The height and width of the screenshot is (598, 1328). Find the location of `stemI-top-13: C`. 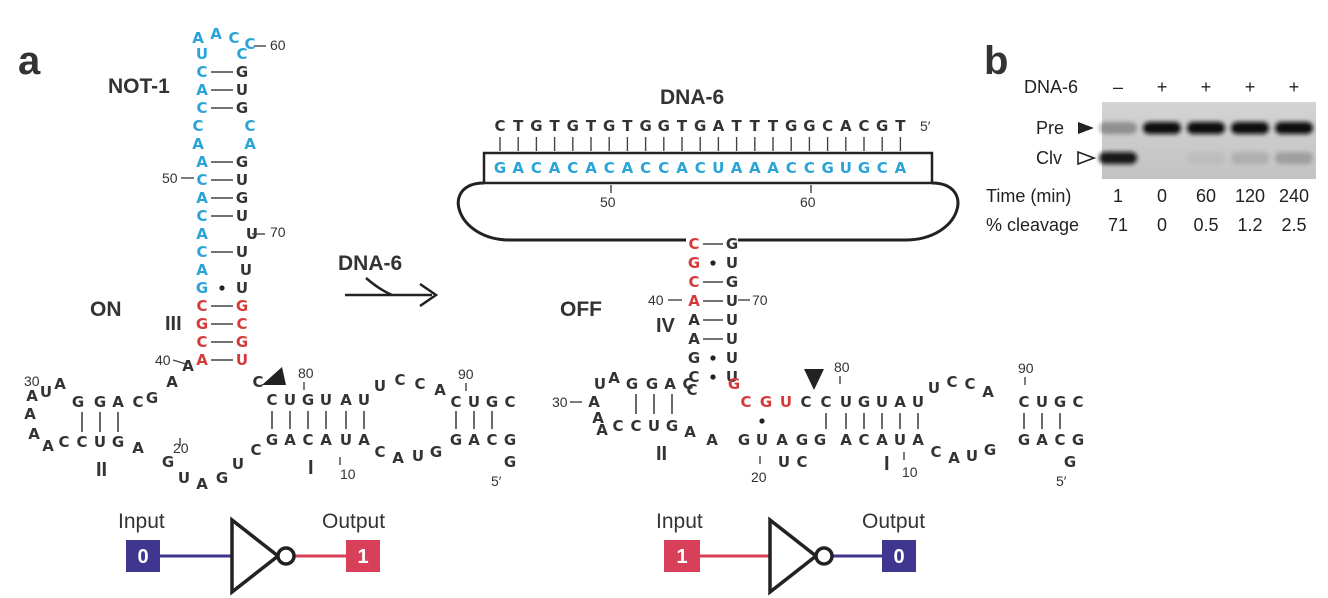

stemI-top-13: C is located at coordinates (509, 402).